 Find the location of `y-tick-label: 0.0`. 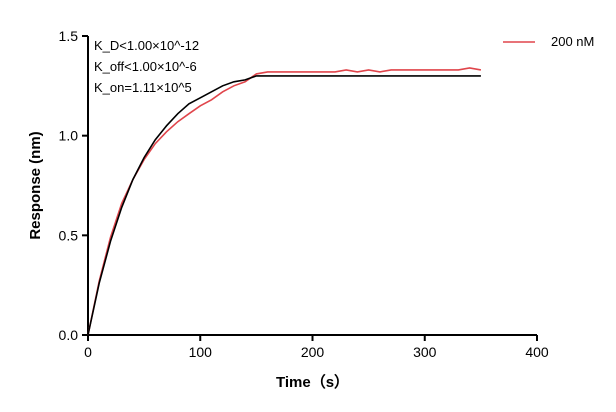

y-tick-label: 0.0 is located at coordinates (69, 335).